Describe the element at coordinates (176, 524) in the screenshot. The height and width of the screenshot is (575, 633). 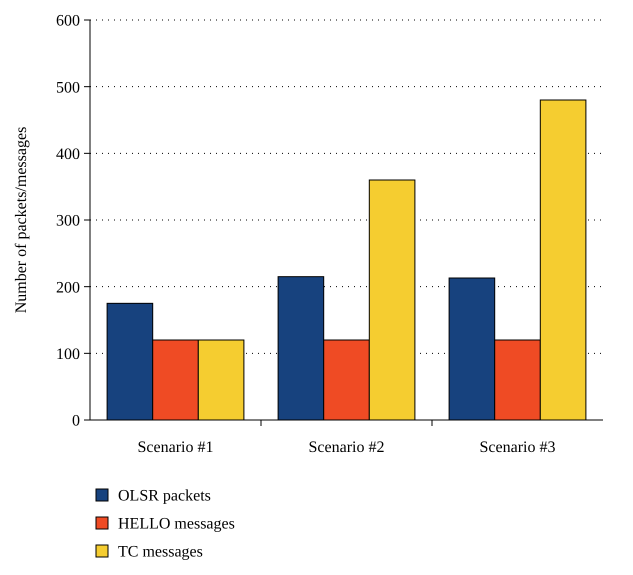
I see `legend-label: HELLO messages` at that location.